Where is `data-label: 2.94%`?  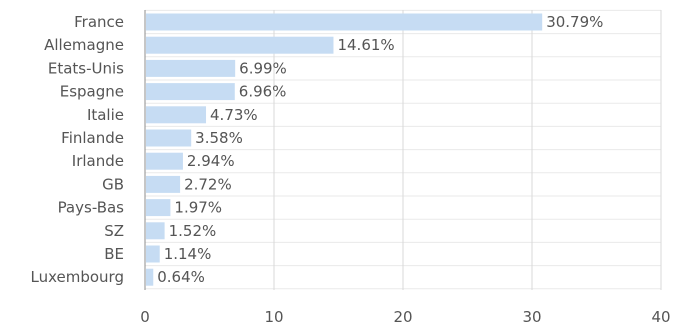
data-label: 2.94% is located at coordinates (211, 161).